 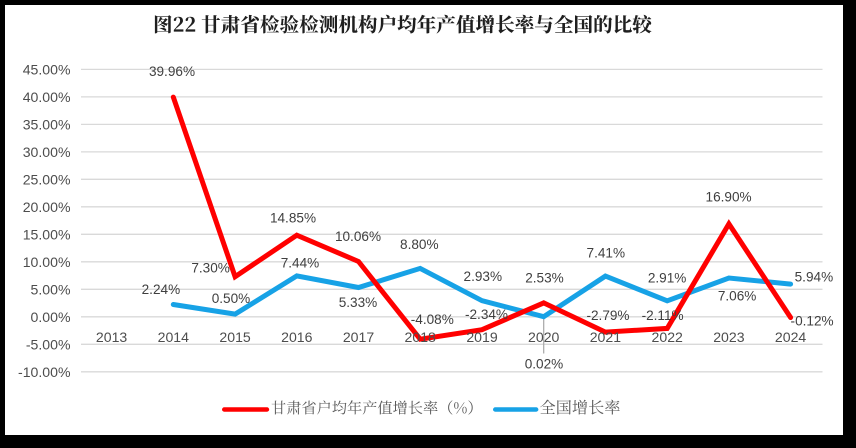 I want to click on svg-text: 2020, so click(x=544, y=337).